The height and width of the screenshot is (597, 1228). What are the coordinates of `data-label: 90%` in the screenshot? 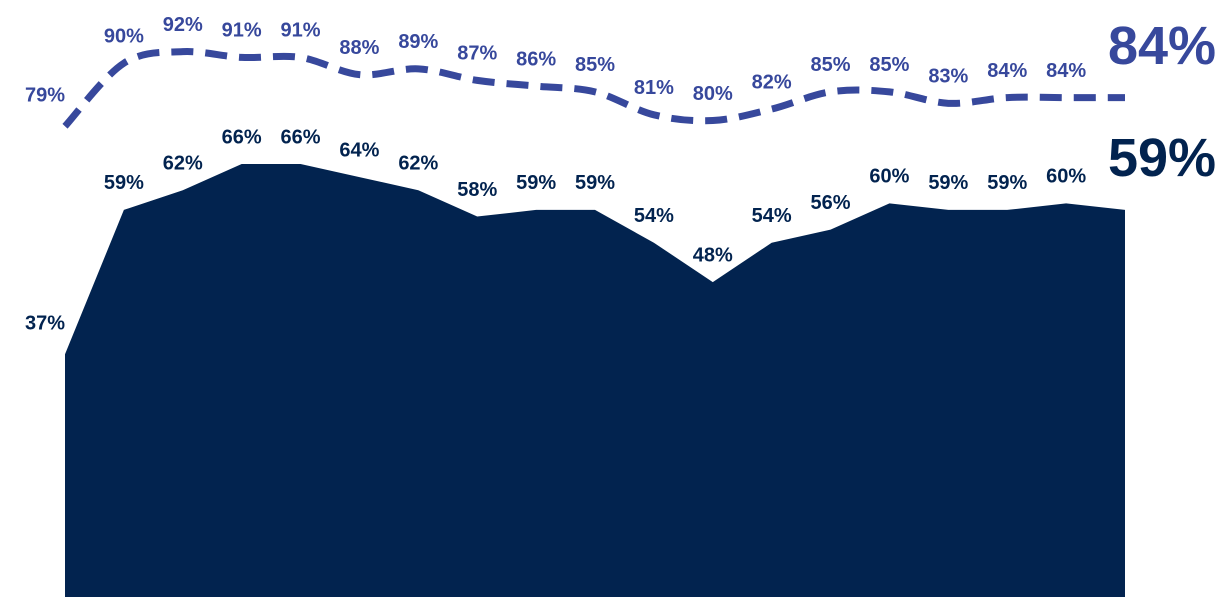 It's located at (124, 36).